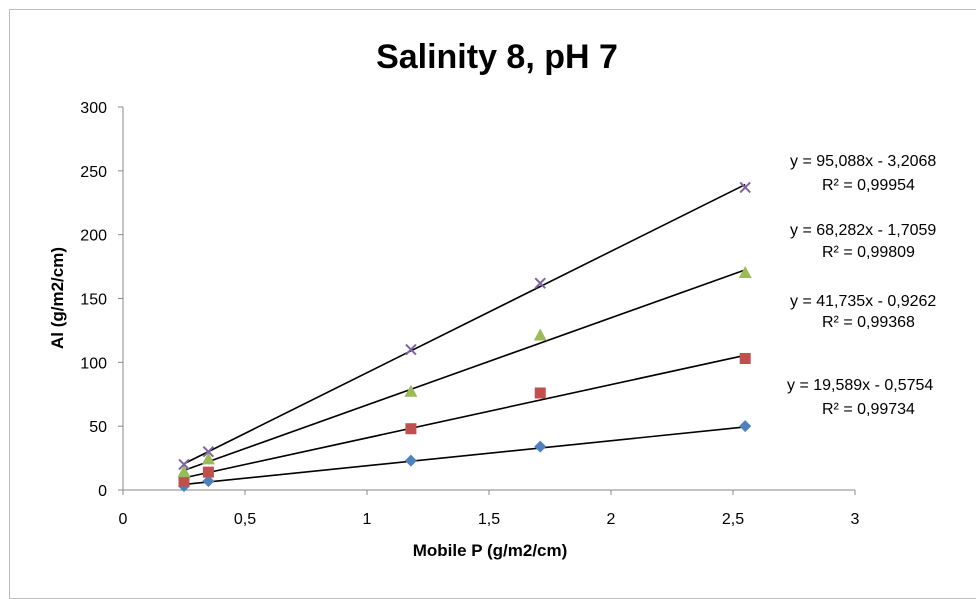 Image resolution: width=976 pixels, height=599 pixels. Describe the element at coordinates (489, 519) in the screenshot. I see `x-tick-label: 1,5` at that location.